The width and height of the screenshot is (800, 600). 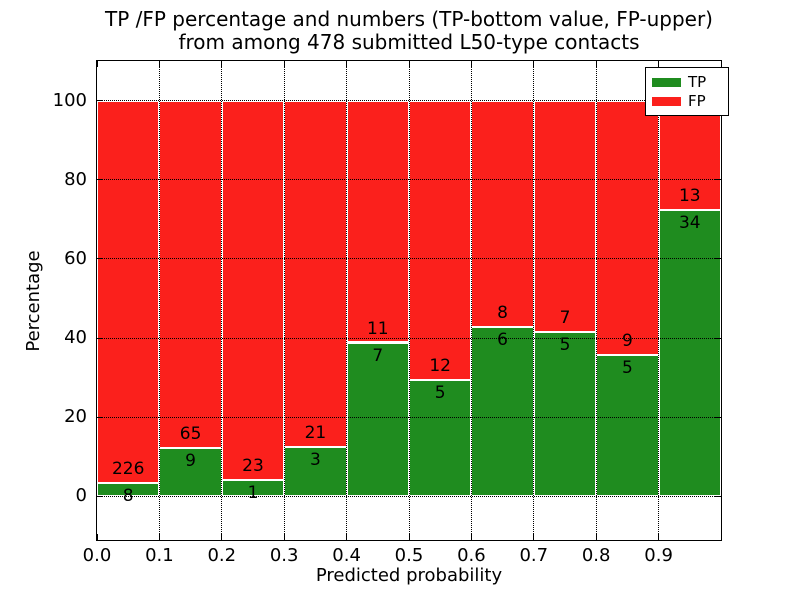 I want to click on fp-color-swatch-icon, so click(x=666, y=101).